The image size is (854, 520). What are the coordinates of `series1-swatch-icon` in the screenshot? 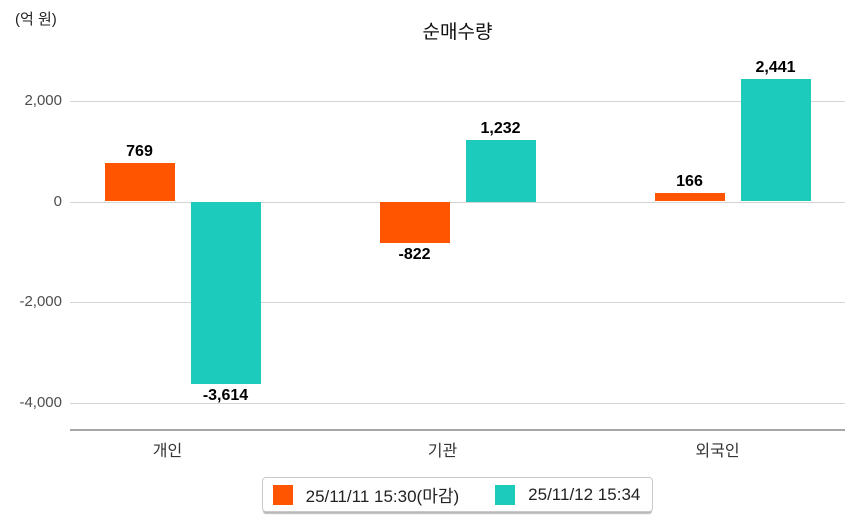 It's located at (282, 494).